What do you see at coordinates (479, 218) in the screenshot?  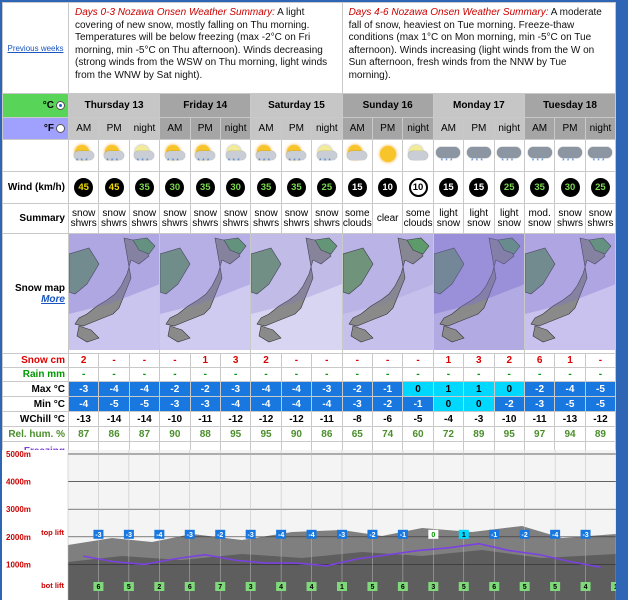 I see `summary-cell: light snow` at bounding box center [479, 218].